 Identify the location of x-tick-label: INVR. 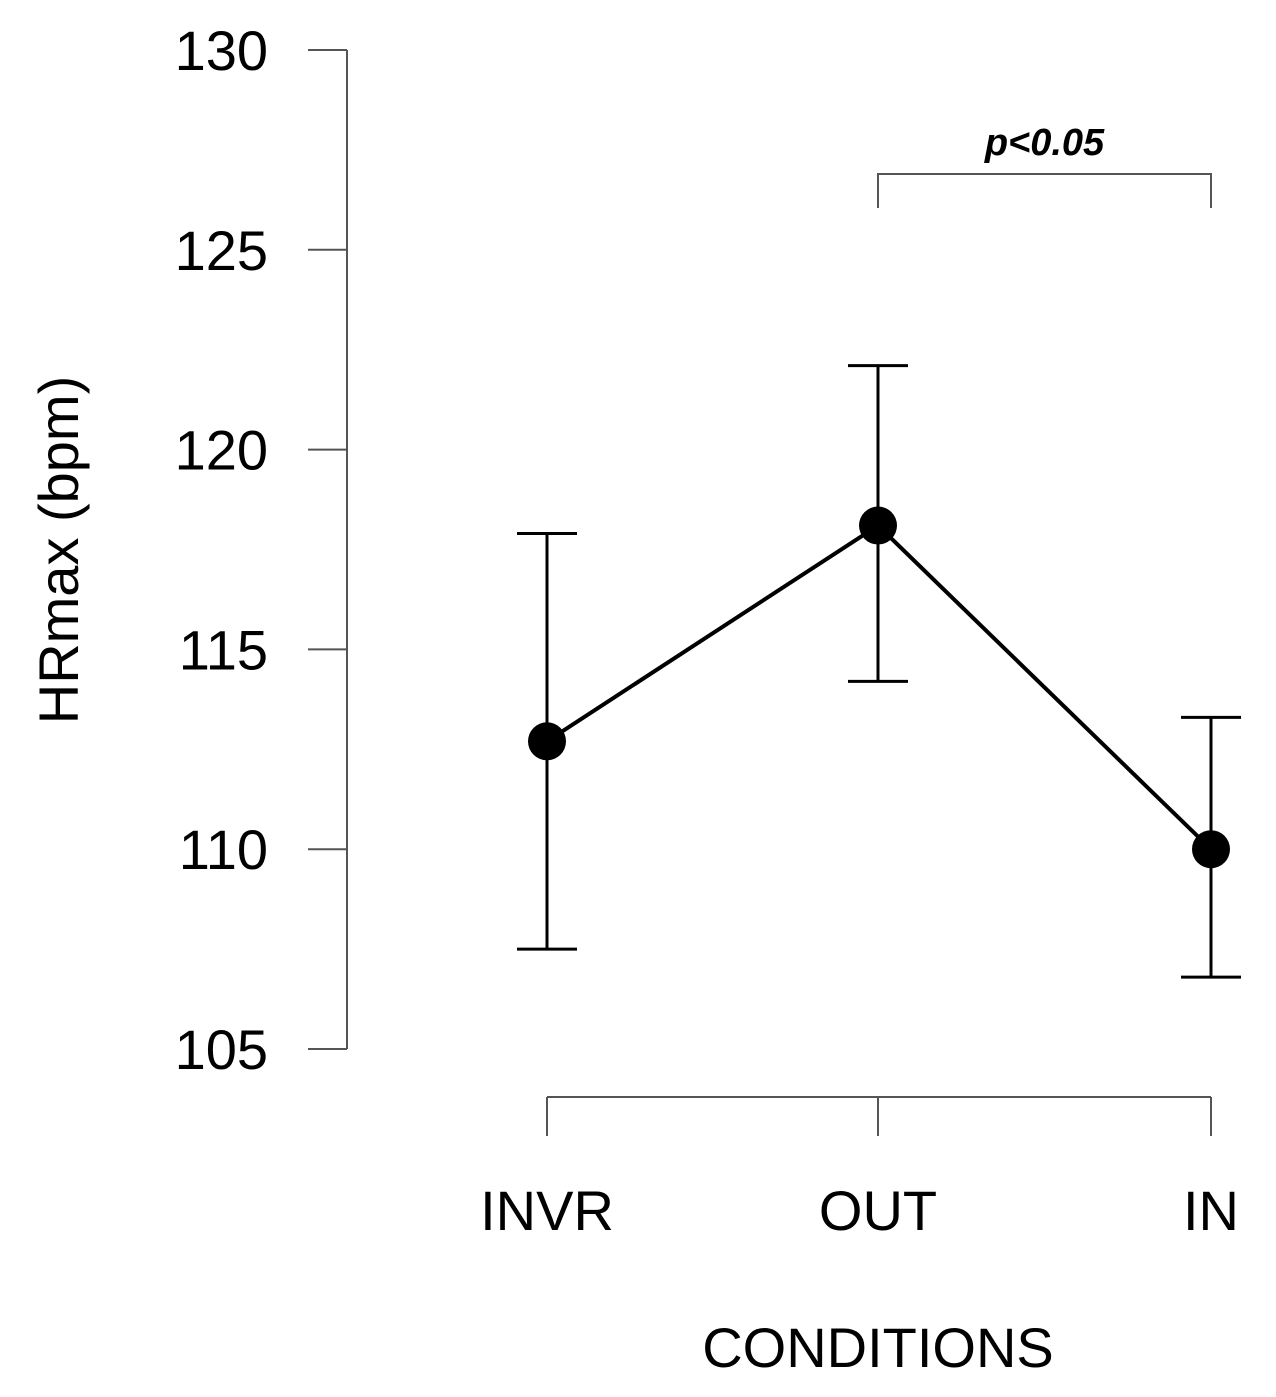
(547, 1210).